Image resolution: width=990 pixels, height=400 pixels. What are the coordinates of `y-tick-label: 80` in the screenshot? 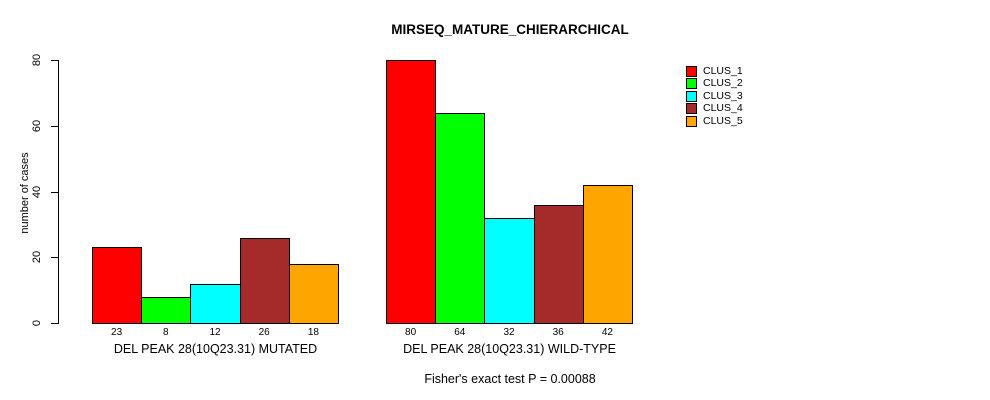 It's located at (37, 60).